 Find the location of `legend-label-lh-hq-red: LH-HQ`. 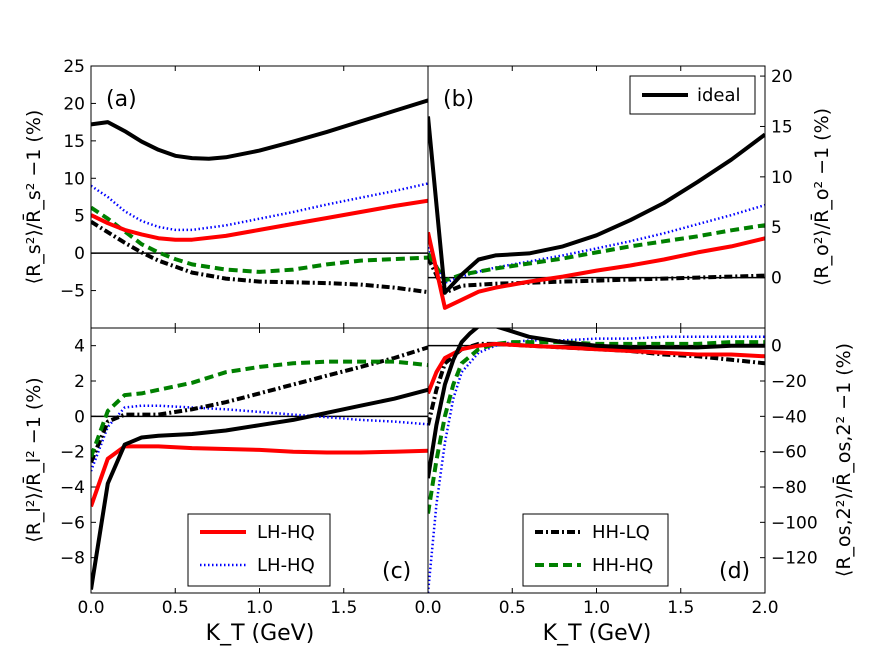

legend-label-lh-hq-red: LH-HQ is located at coordinates (286, 532).